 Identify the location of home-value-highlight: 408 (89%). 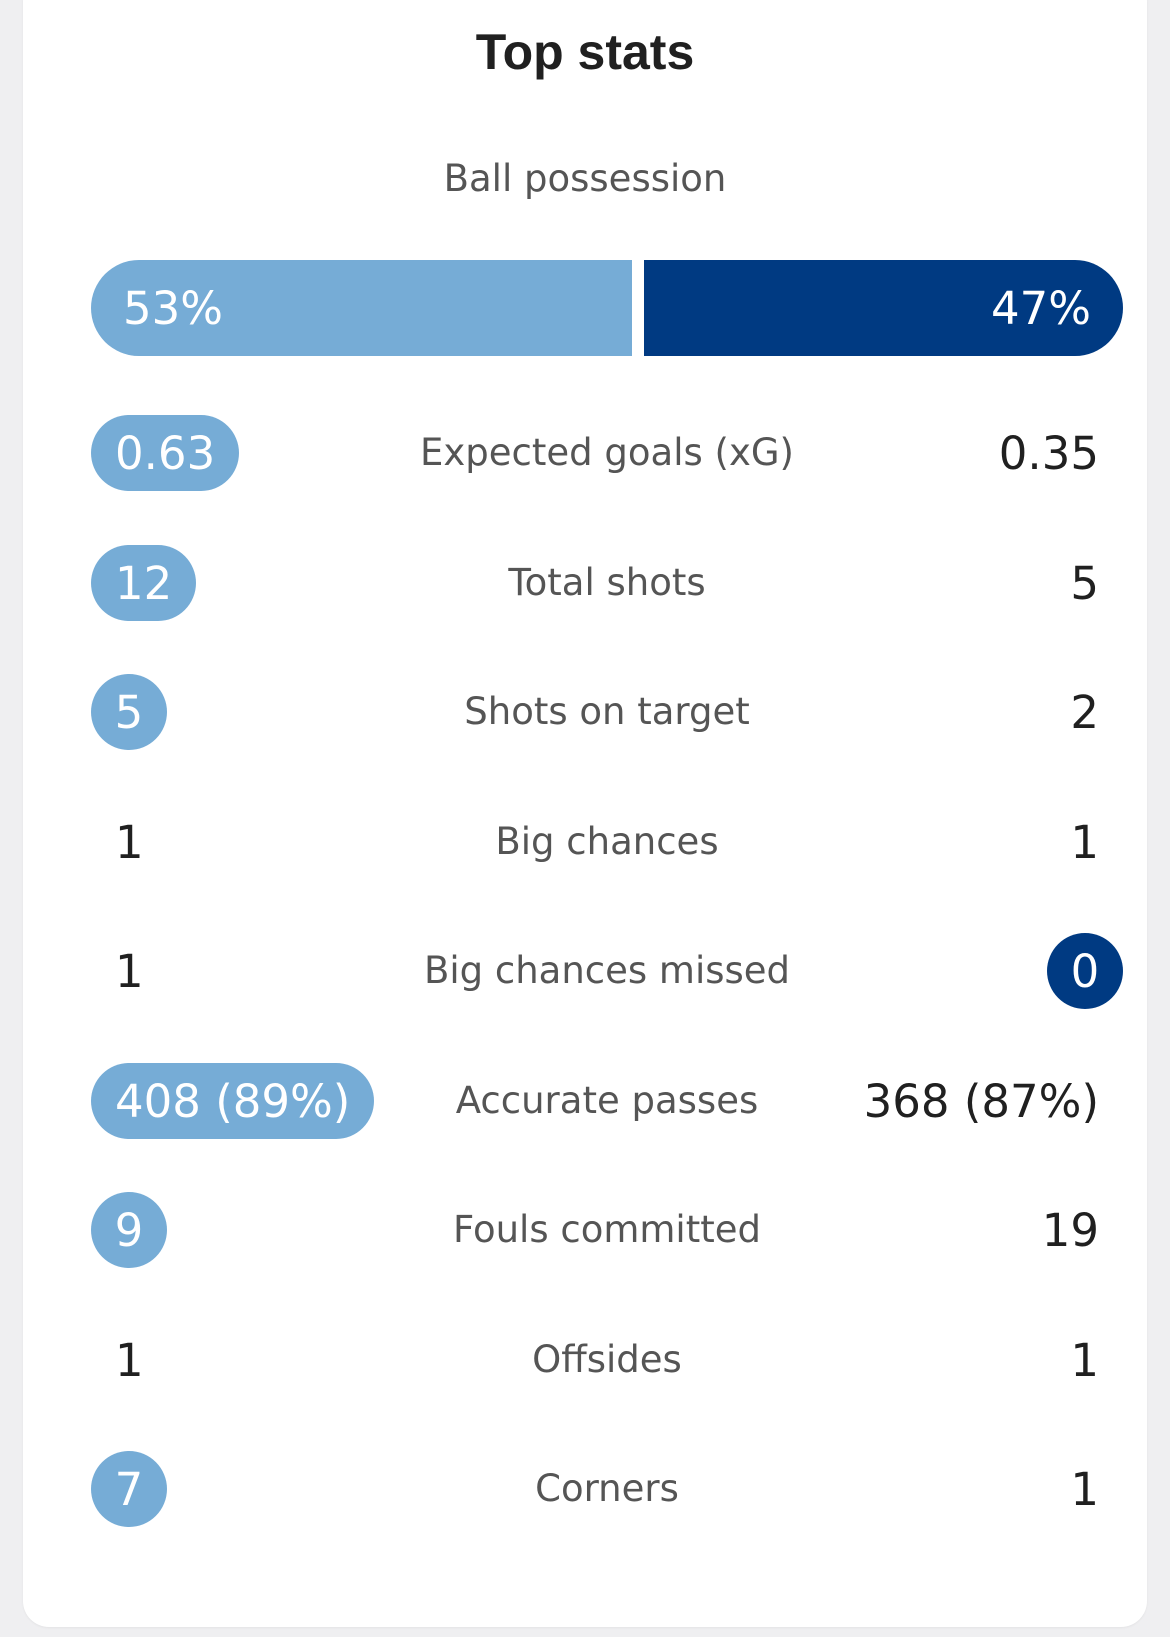
(233, 1101).